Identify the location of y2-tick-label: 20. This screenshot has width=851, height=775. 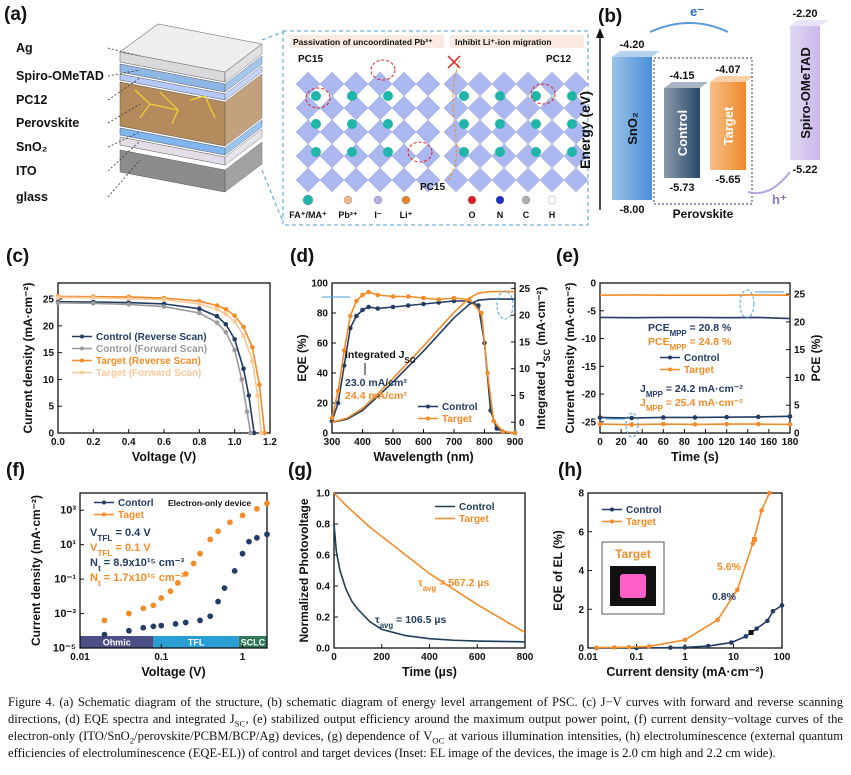
(525, 316).